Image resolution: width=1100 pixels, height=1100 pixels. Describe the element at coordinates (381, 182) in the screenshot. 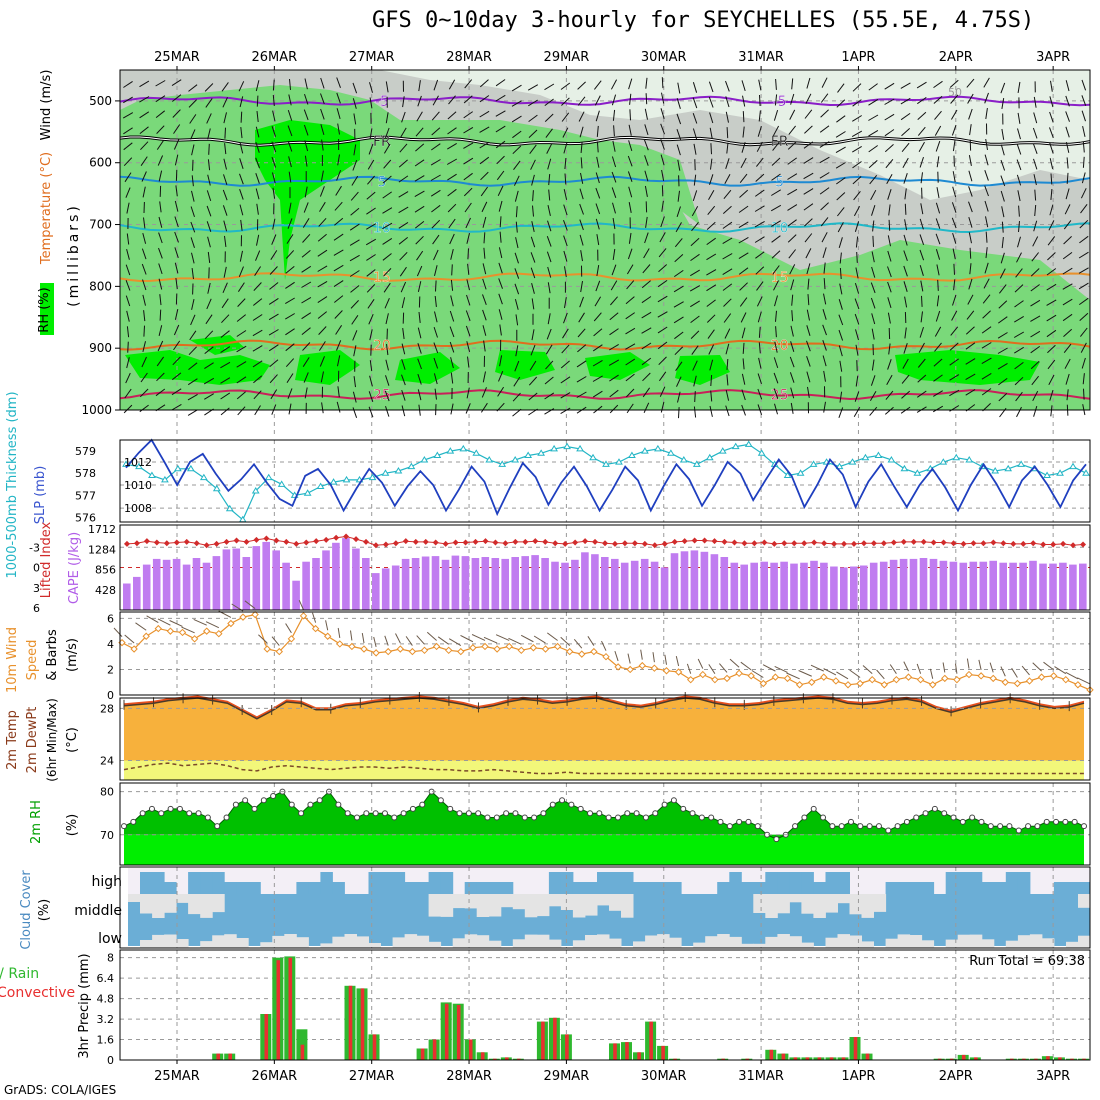

I see `isotherm-label: 5` at that location.